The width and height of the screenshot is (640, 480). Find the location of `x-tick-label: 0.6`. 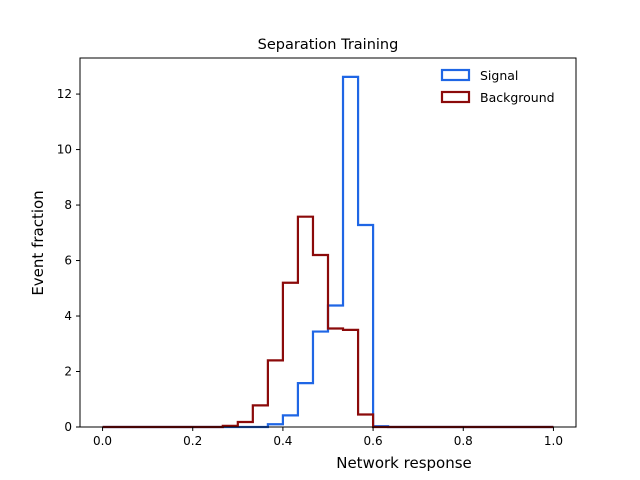

x-tick-label: 0.6 is located at coordinates (373, 441).